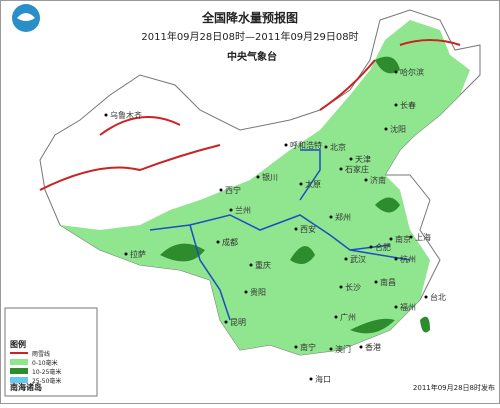  Describe the element at coordinates (343, 349) in the screenshot. I see `city-label: 澳门` at that location.